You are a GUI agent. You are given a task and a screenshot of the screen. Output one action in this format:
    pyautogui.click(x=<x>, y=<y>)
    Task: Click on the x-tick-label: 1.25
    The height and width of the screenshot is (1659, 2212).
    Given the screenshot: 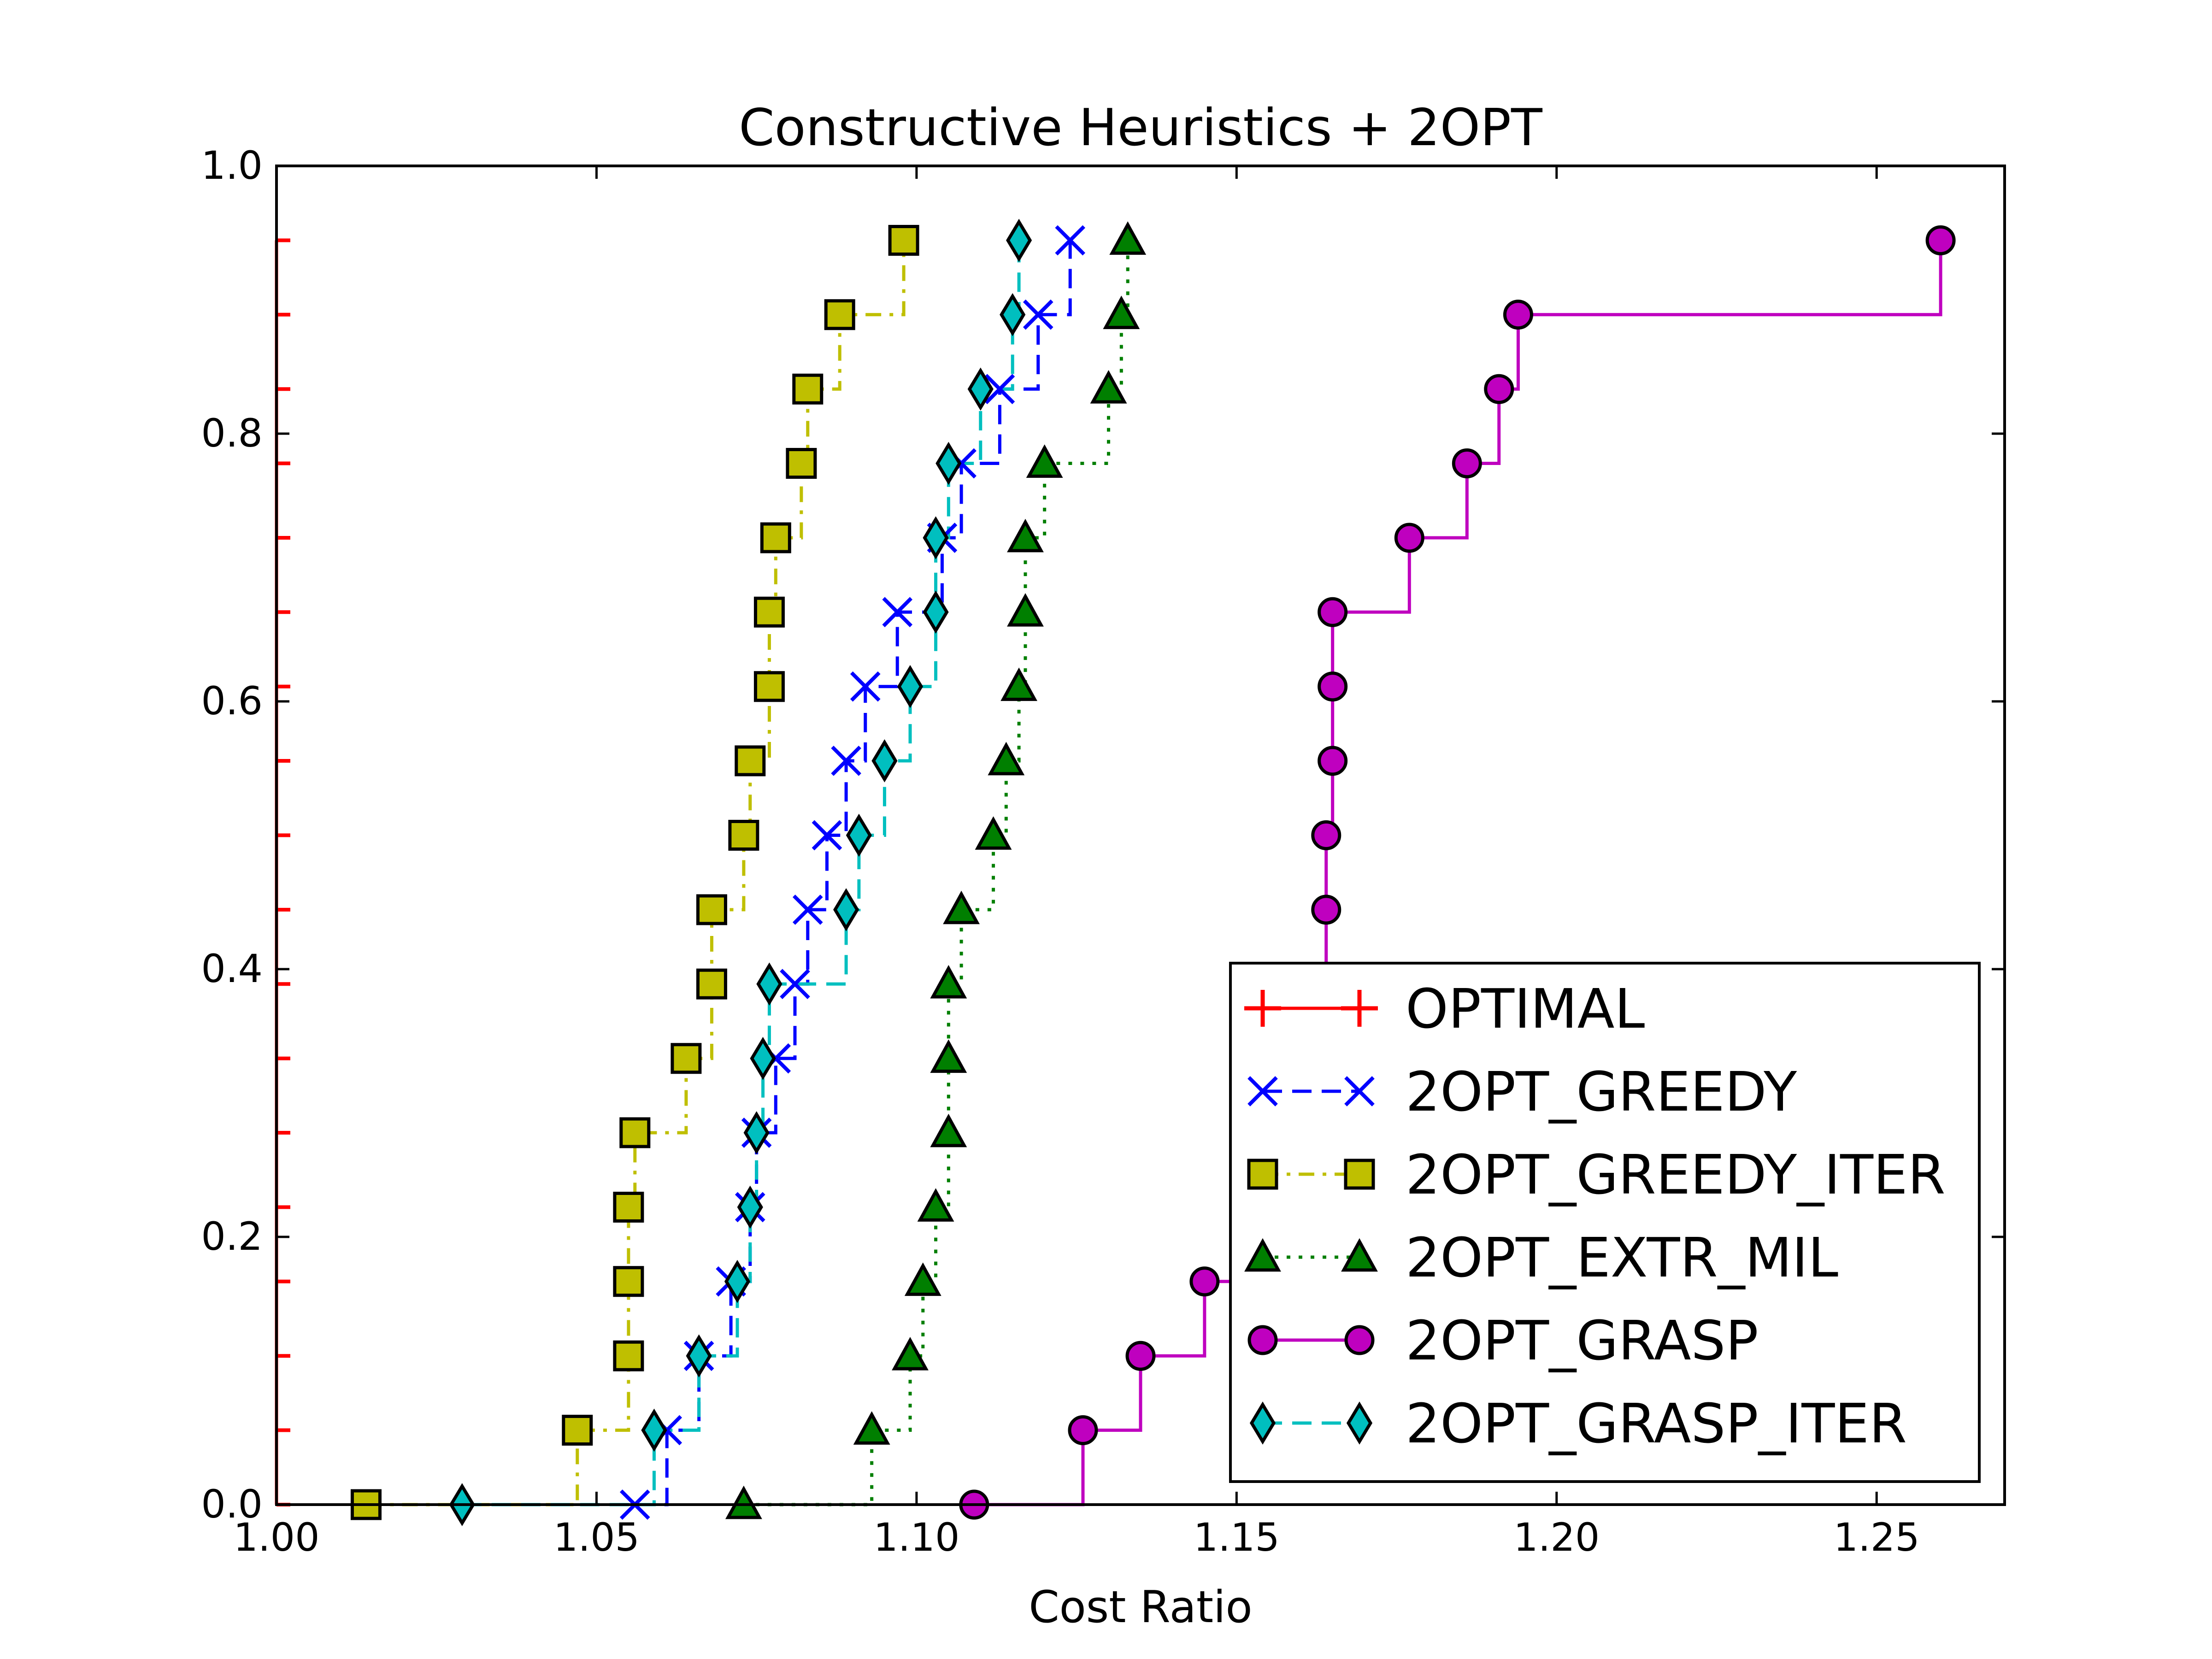 What is the action you would take?
    pyautogui.click(x=1877, y=1537)
    